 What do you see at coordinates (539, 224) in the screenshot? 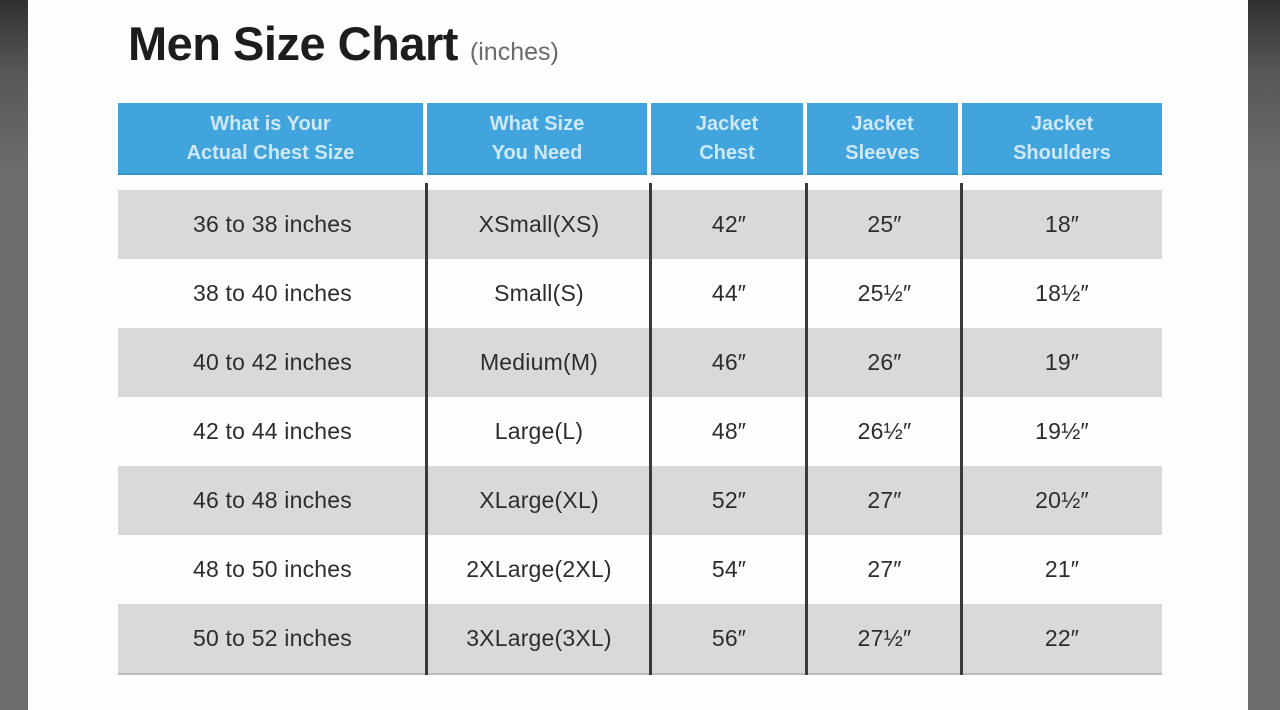
I see `cell-size-you-need: XSmall(XS)` at bounding box center [539, 224].